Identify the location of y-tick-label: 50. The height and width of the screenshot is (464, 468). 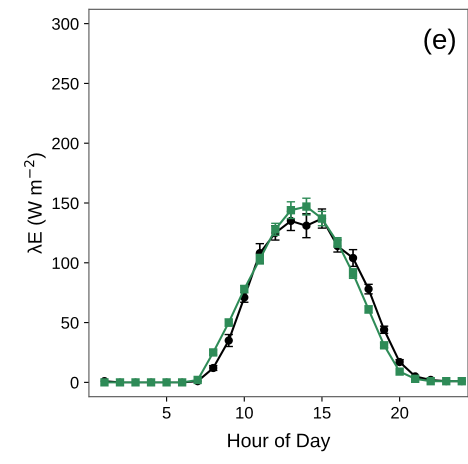
(70, 322).